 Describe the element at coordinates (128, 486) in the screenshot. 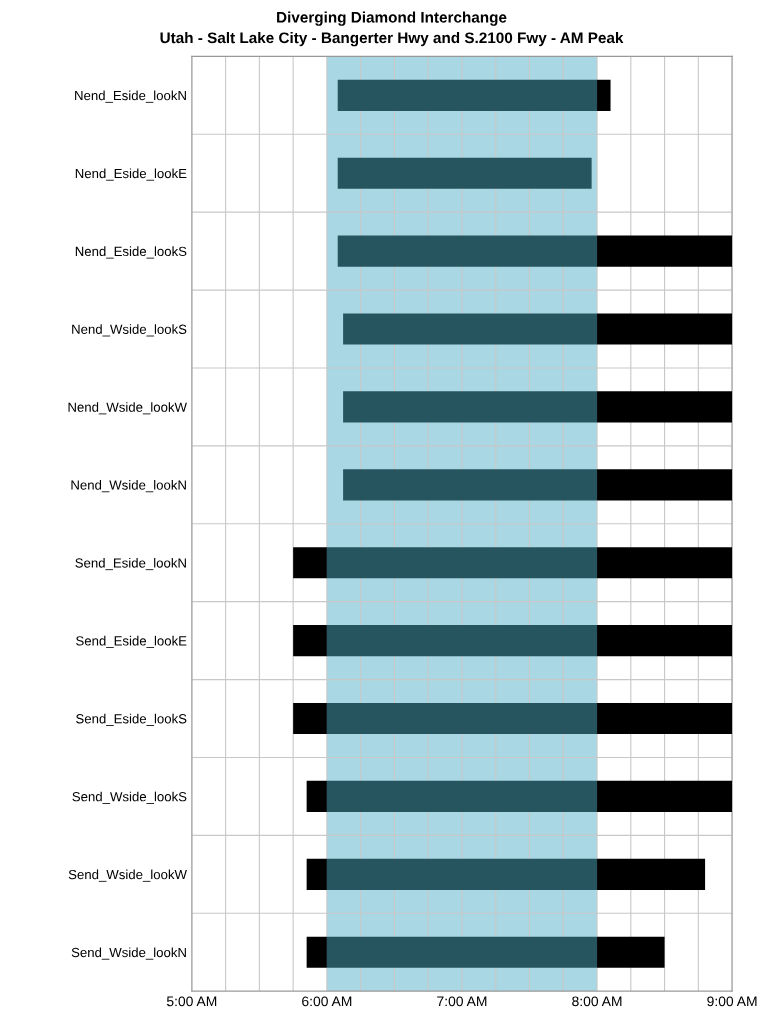

I see `y-tick-label: Nend_Wside_lookN` at that location.